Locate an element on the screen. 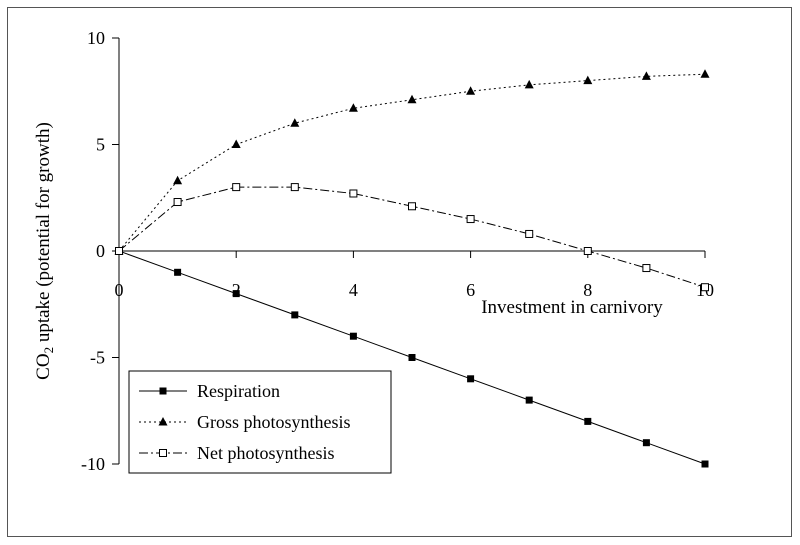  y-axis-title: CO2 uptake (potential for growth) is located at coordinates (44, 251).